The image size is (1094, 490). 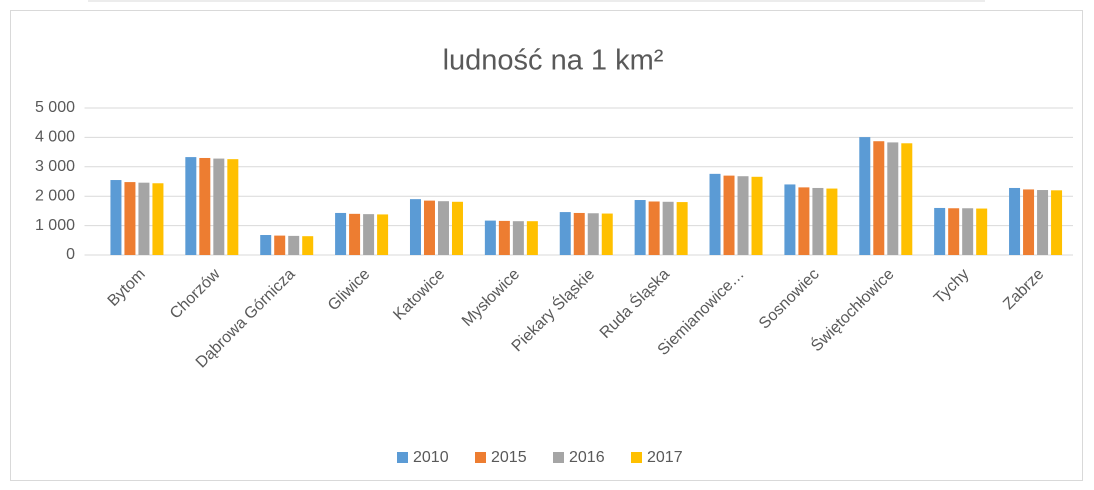 What do you see at coordinates (55, 225) in the screenshot?
I see `y-tick-label: 1 000` at bounding box center [55, 225].